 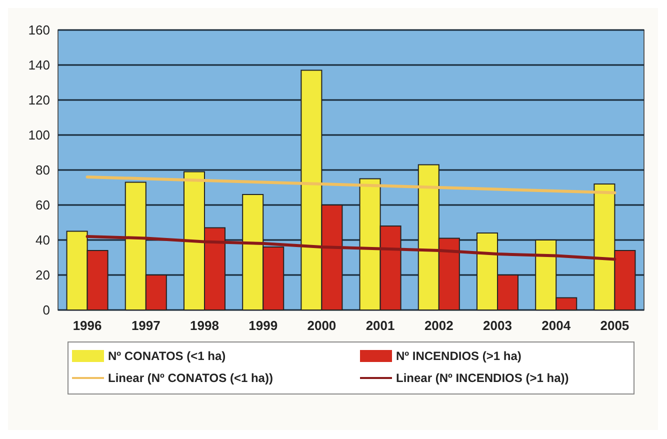 What do you see at coordinates (39, 100) in the screenshot?
I see `y-tick-label: 120` at bounding box center [39, 100].